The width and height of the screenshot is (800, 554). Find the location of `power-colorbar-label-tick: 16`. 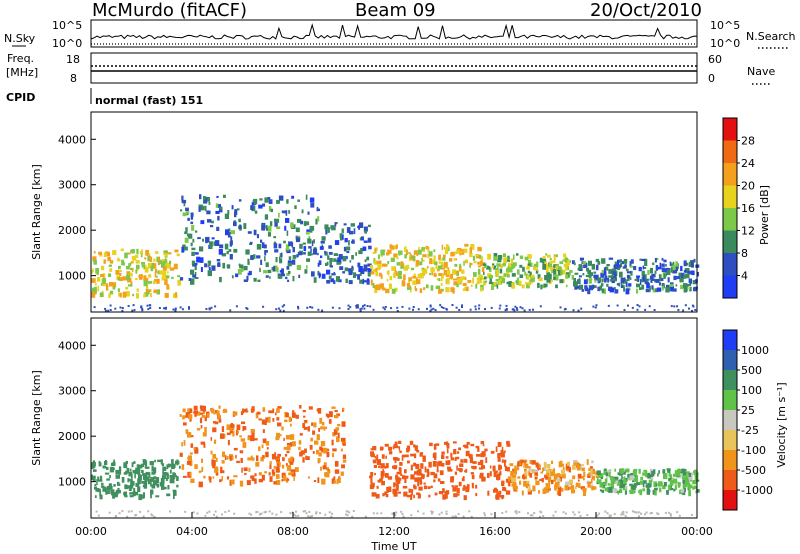

power-colorbar-label-tick: 16 is located at coordinates (748, 208).